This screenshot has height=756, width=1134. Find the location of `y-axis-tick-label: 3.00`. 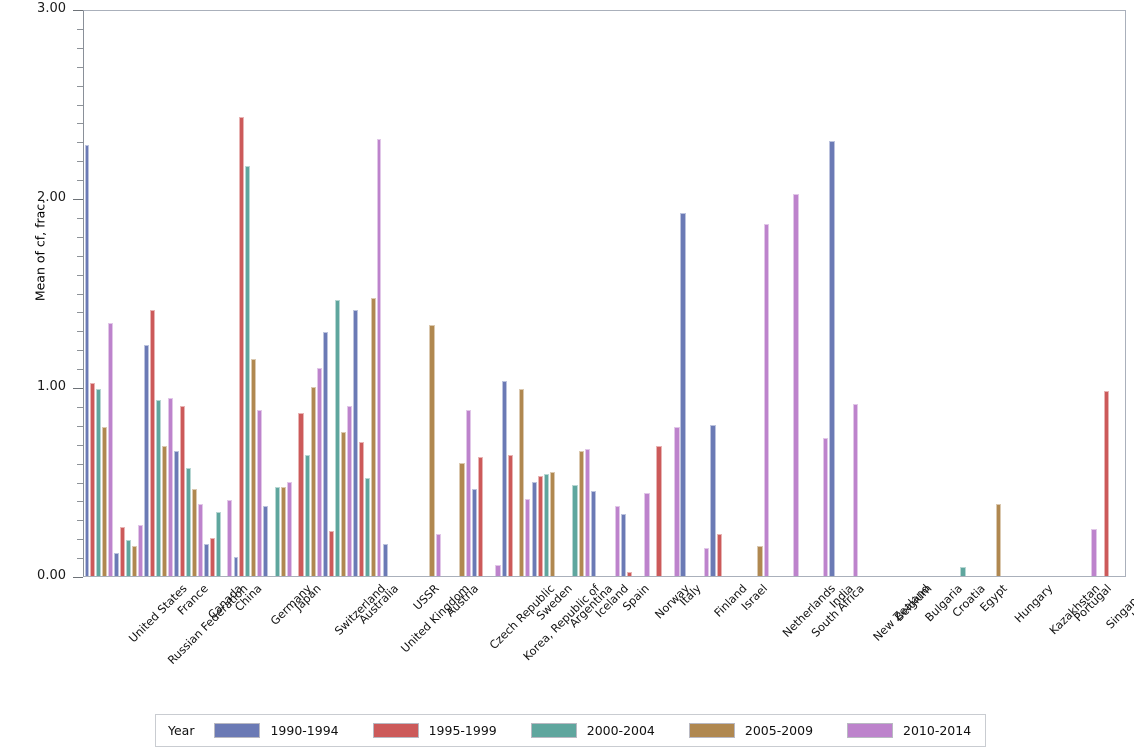

y-axis-tick-label: 3.00 is located at coordinates (51, 8).